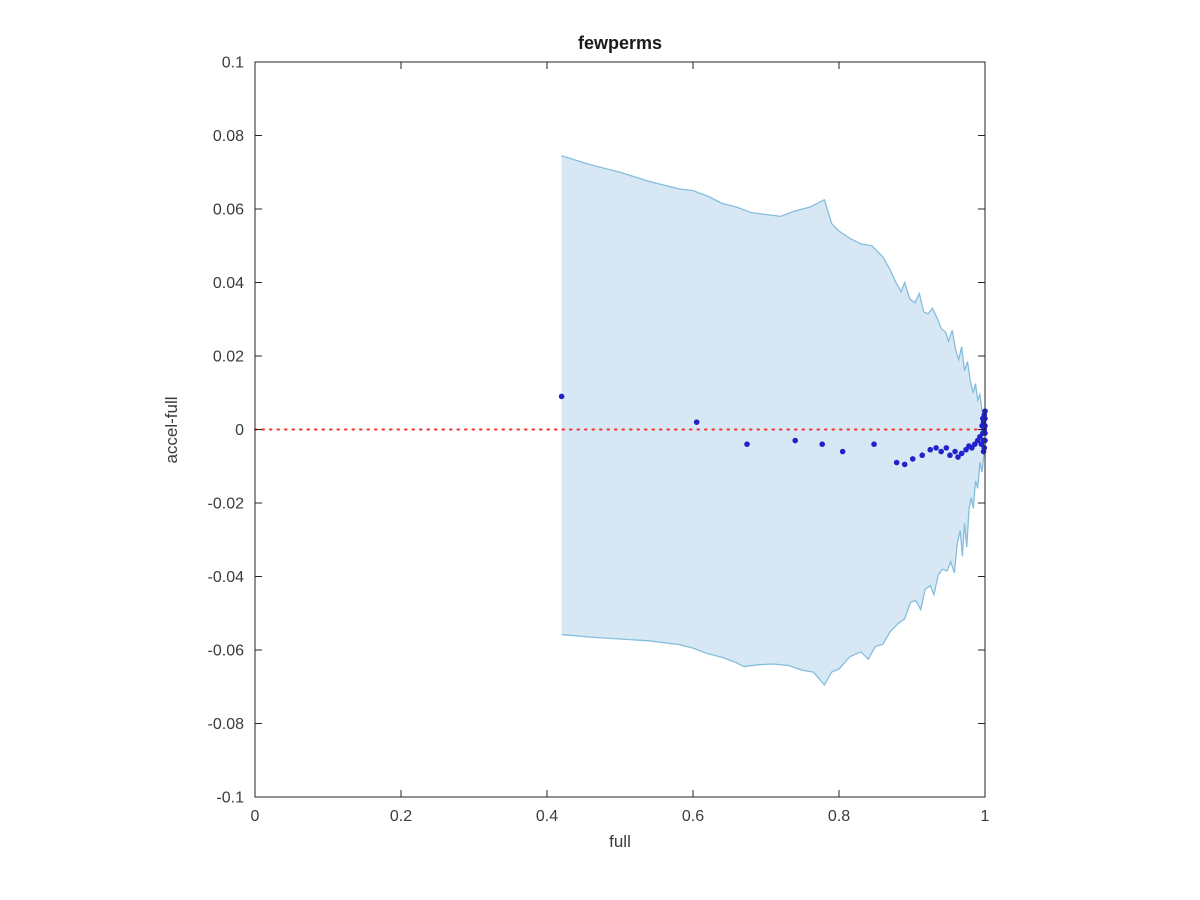 The width and height of the screenshot is (1200, 900). I want to click on band-lower-edge, so click(773, 565).